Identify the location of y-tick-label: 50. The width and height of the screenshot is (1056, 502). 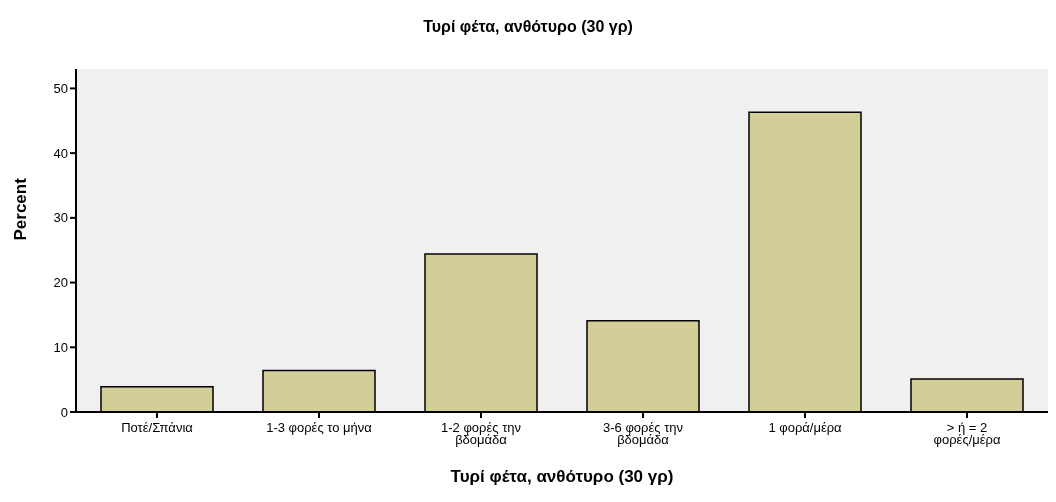
(60, 89).